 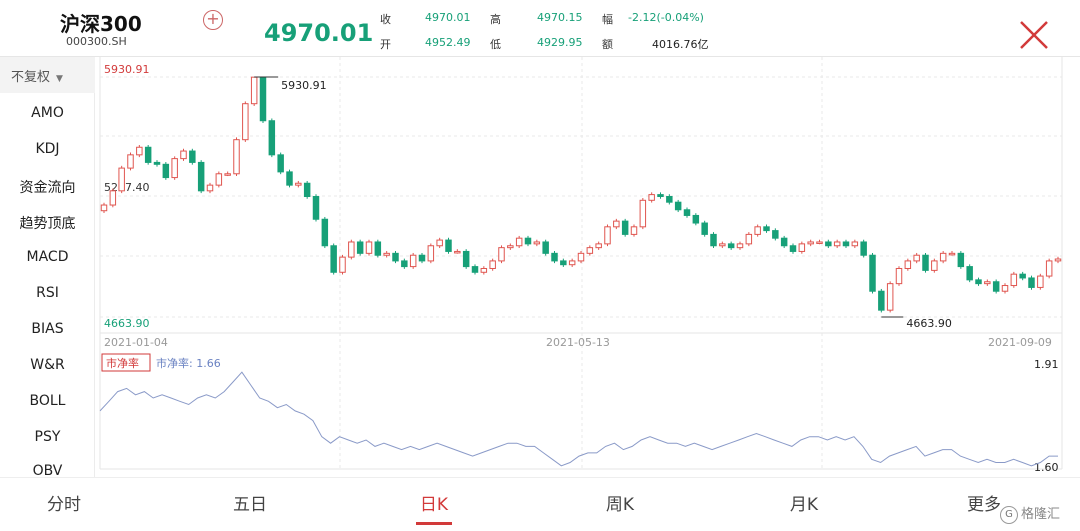 I want to click on quote-label-high: 高, so click(x=495, y=19).